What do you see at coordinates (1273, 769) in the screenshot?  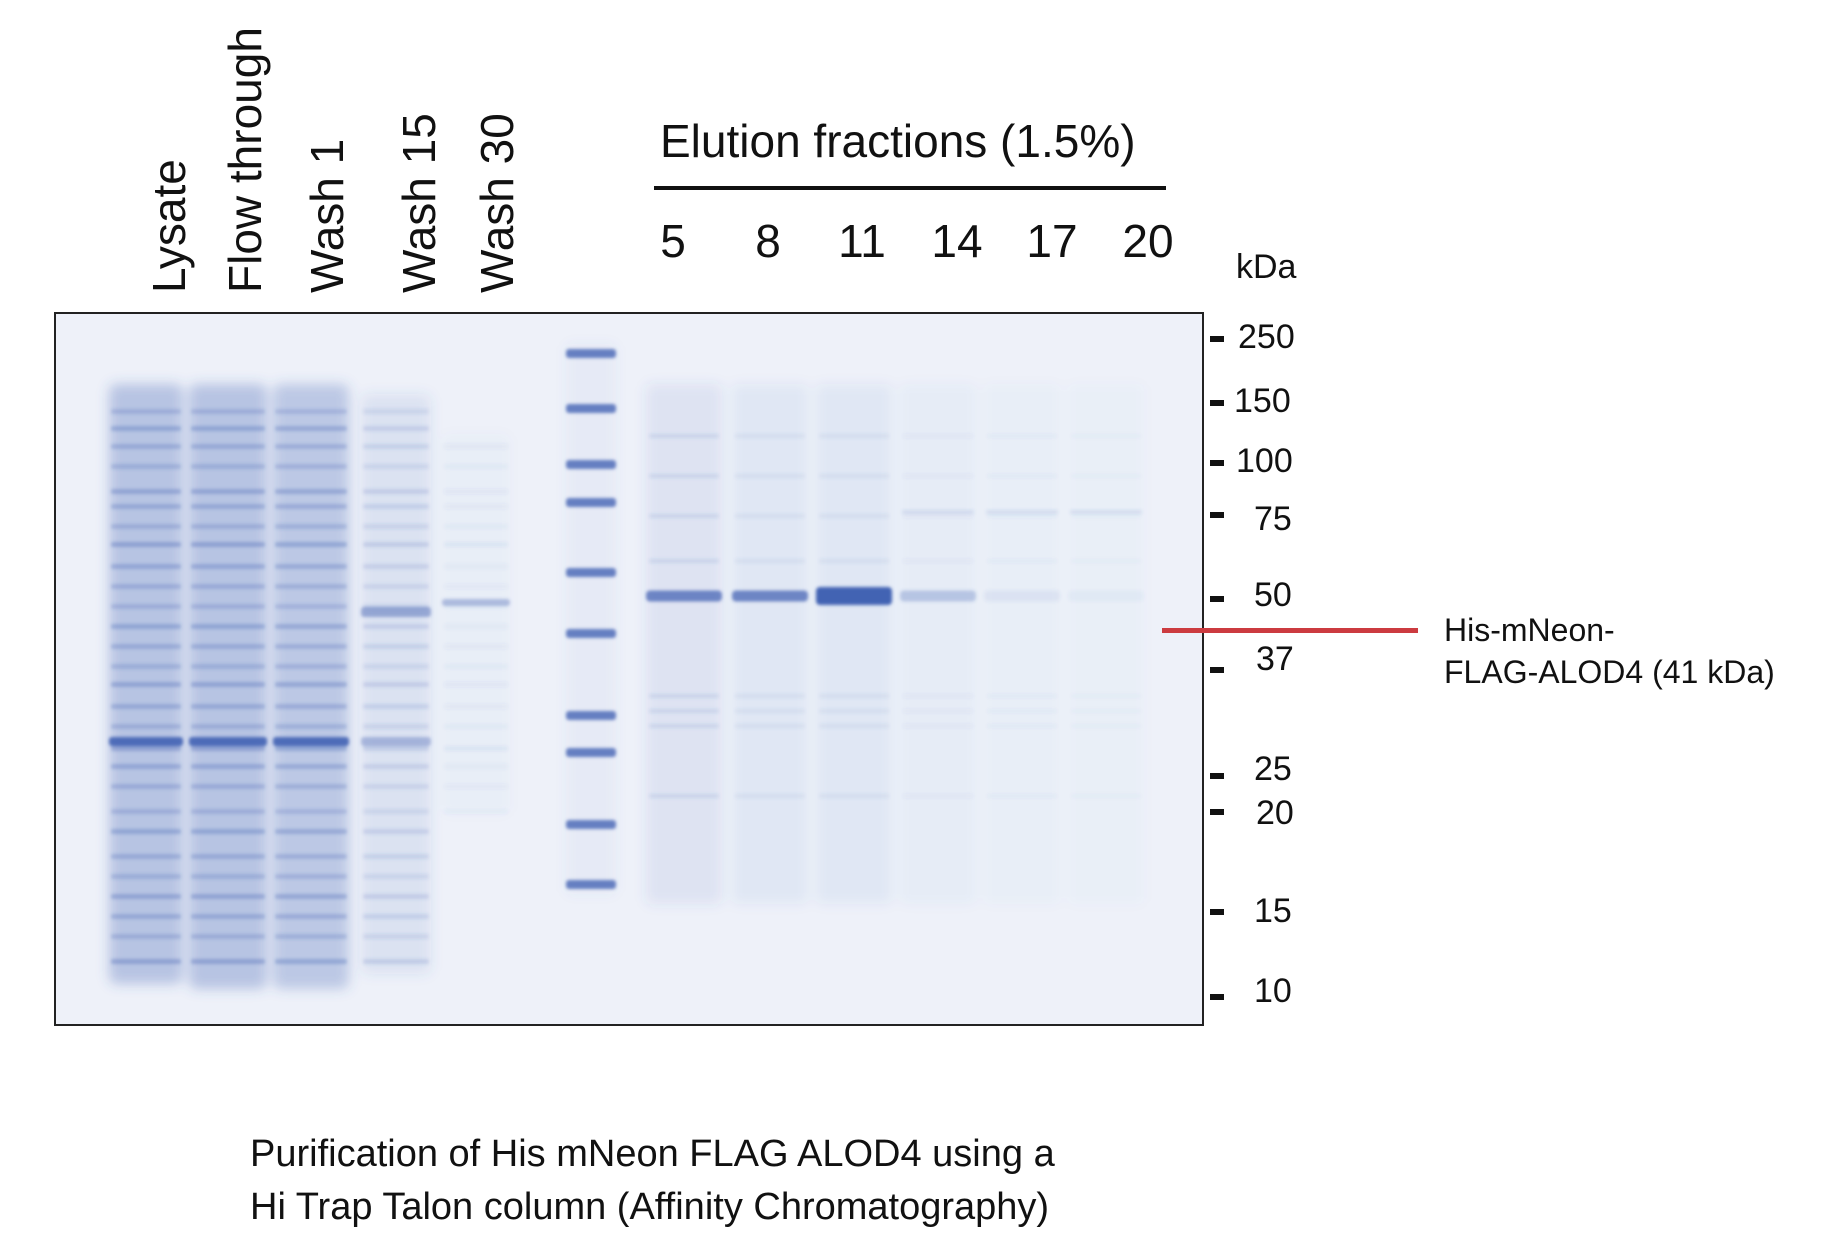 I see `mw-label-25: 25` at bounding box center [1273, 769].